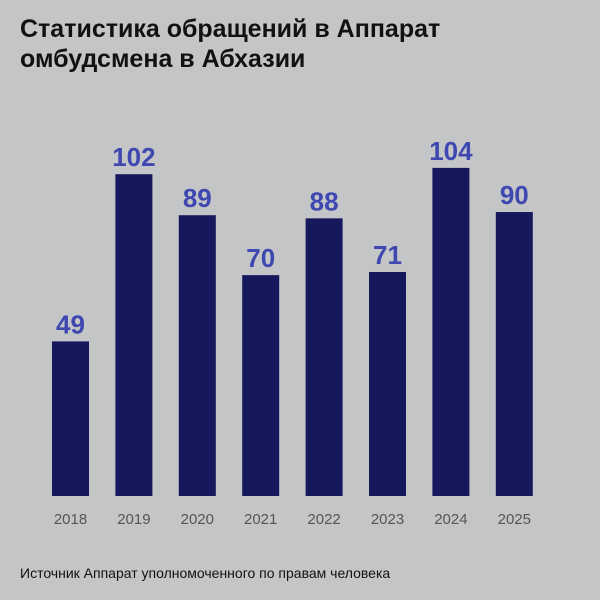 This screenshot has width=600, height=600. What do you see at coordinates (514, 519) in the screenshot?
I see `x-tick-label-2025: 2025` at bounding box center [514, 519].